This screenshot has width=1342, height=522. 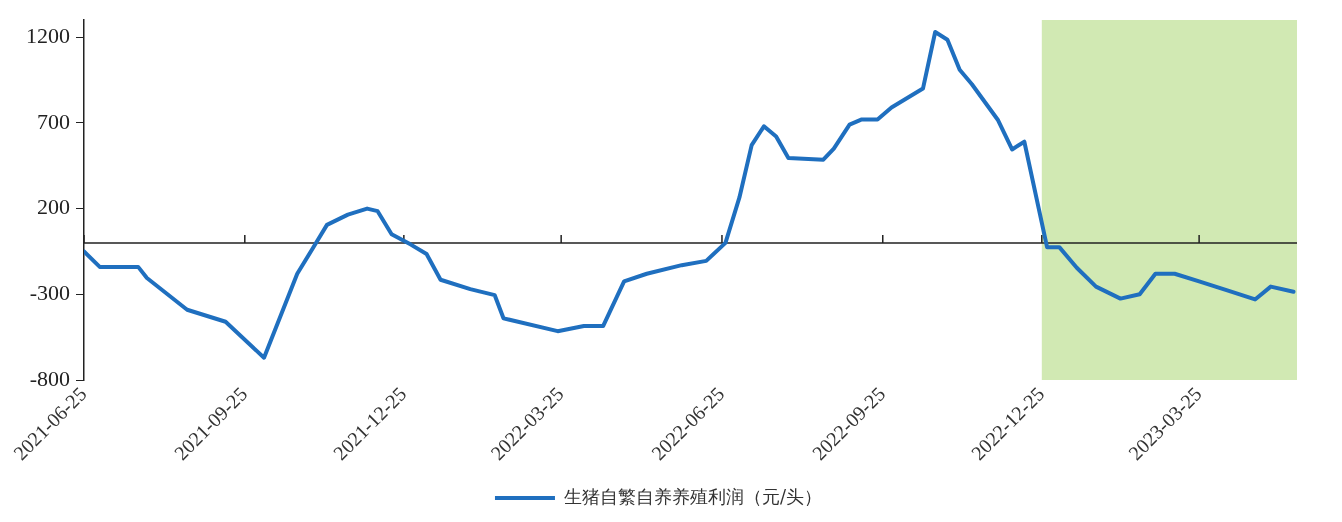 What do you see at coordinates (49, 293) in the screenshot?
I see `y-tick-label: -300` at bounding box center [49, 293].